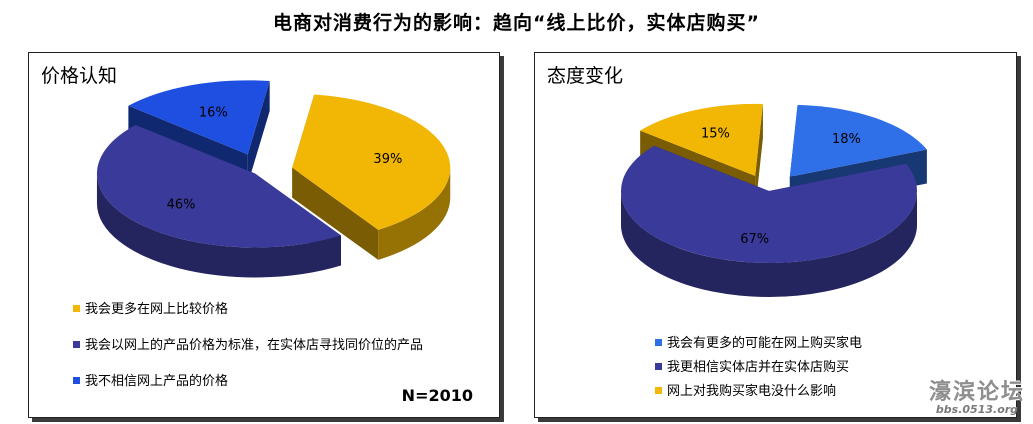 This screenshot has height=424, width=1033. Describe the element at coordinates (213, 112) in the screenshot. I see `pie-slice-label: 16%` at that location.